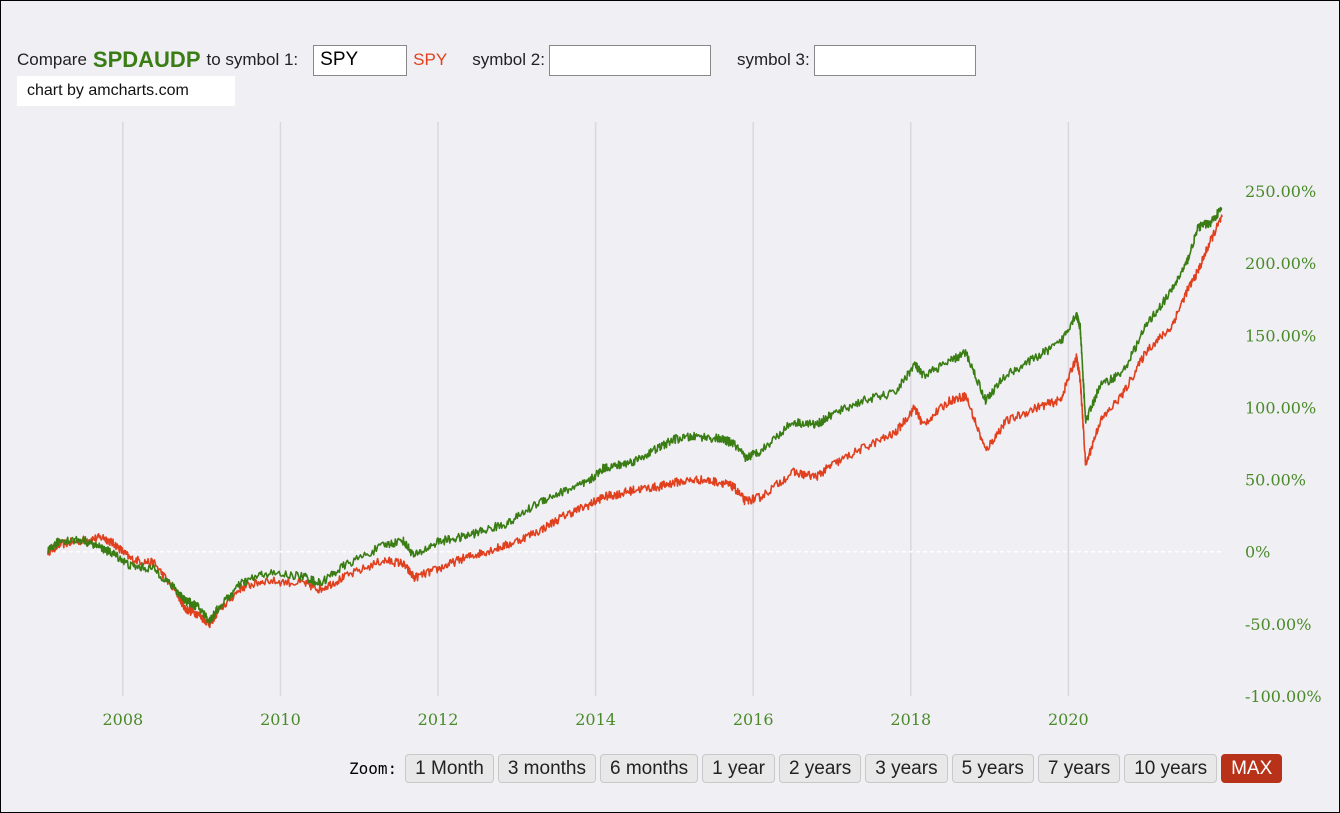 This screenshot has width=1340, height=813. What do you see at coordinates (360, 60) in the screenshot?
I see `symbol1-input` at bounding box center [360, 60].